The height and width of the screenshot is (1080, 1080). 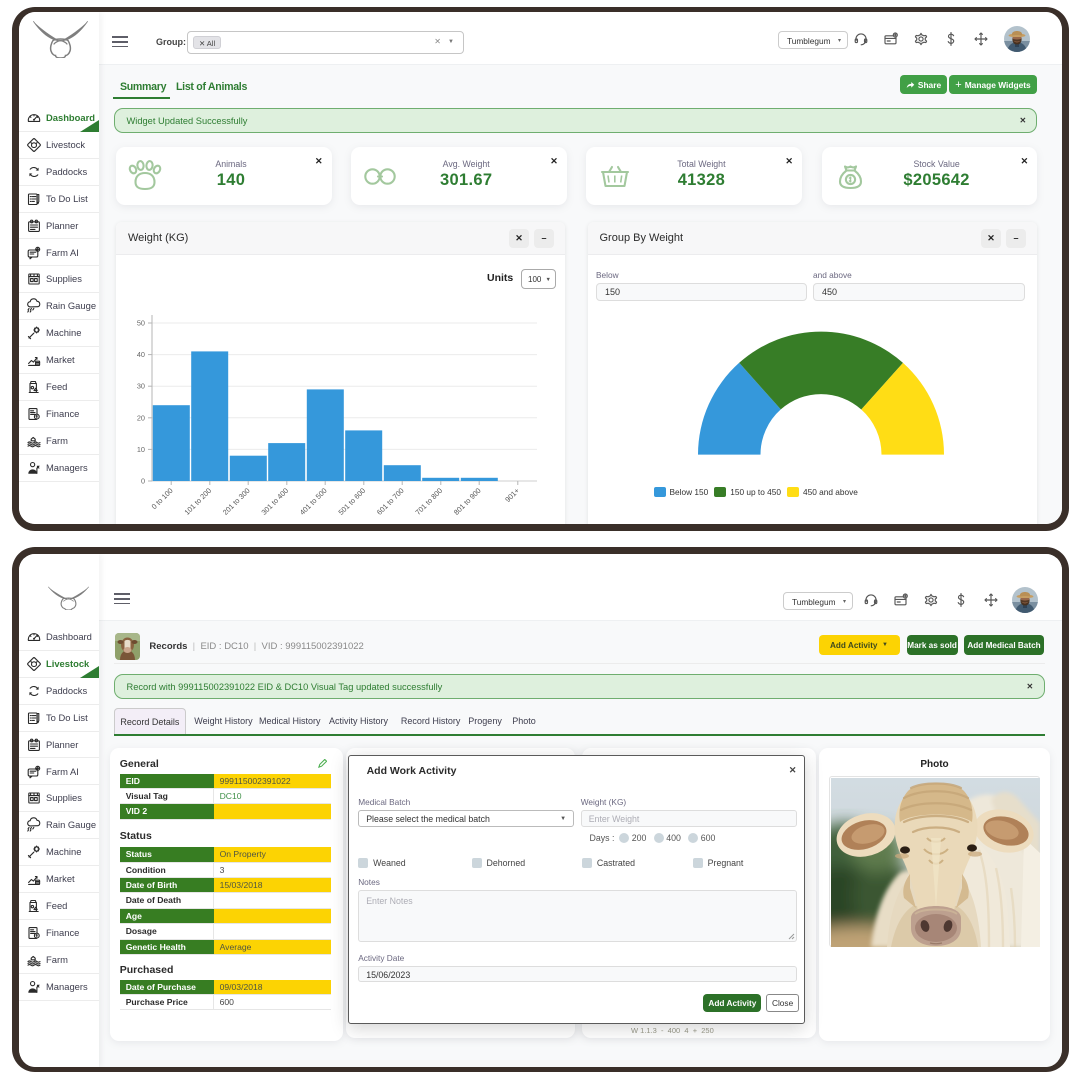 I want to click on svg-text: 501 to 600, so click(x=351, y=501).